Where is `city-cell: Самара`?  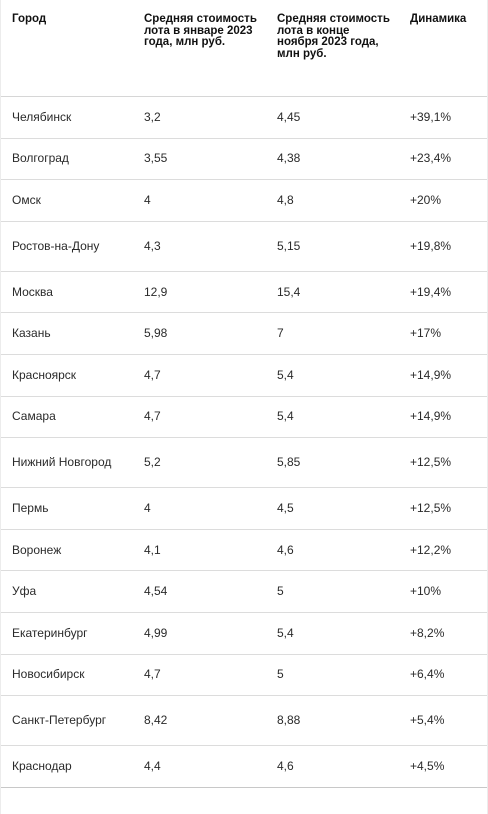
city-cell: Самара is located at coordinates (34, 416).